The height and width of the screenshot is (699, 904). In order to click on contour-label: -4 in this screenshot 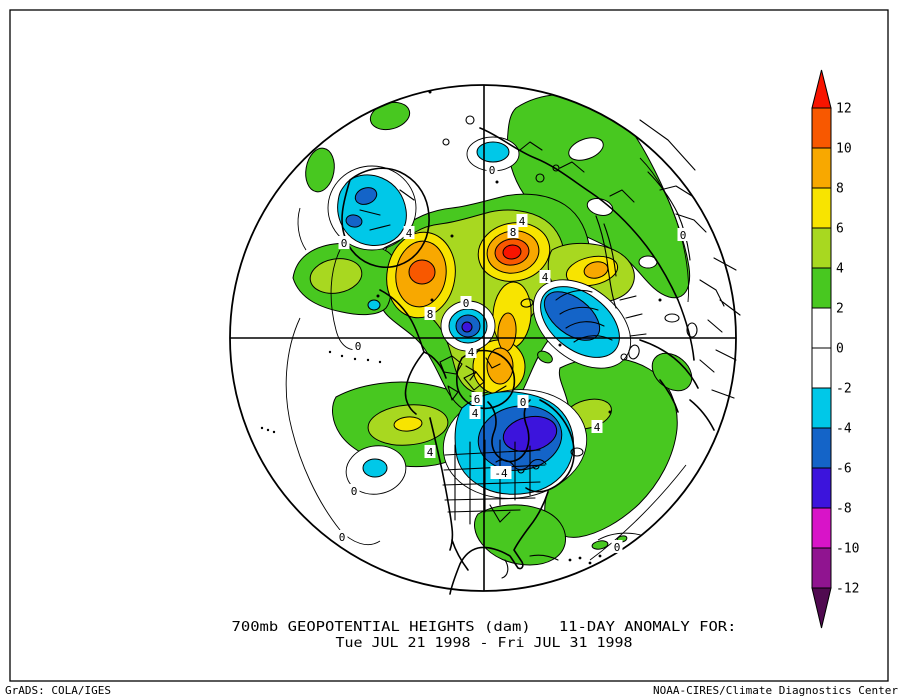, I will do `click(501, 473)`.